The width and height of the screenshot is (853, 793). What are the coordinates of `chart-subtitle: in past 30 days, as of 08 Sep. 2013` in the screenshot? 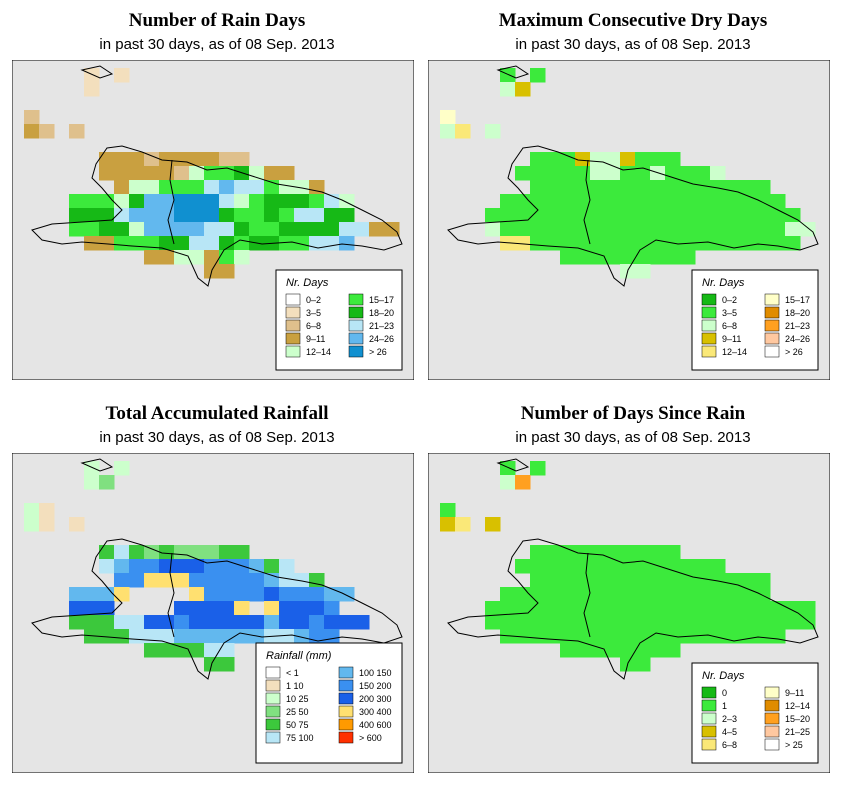 It's located at (217, 44).